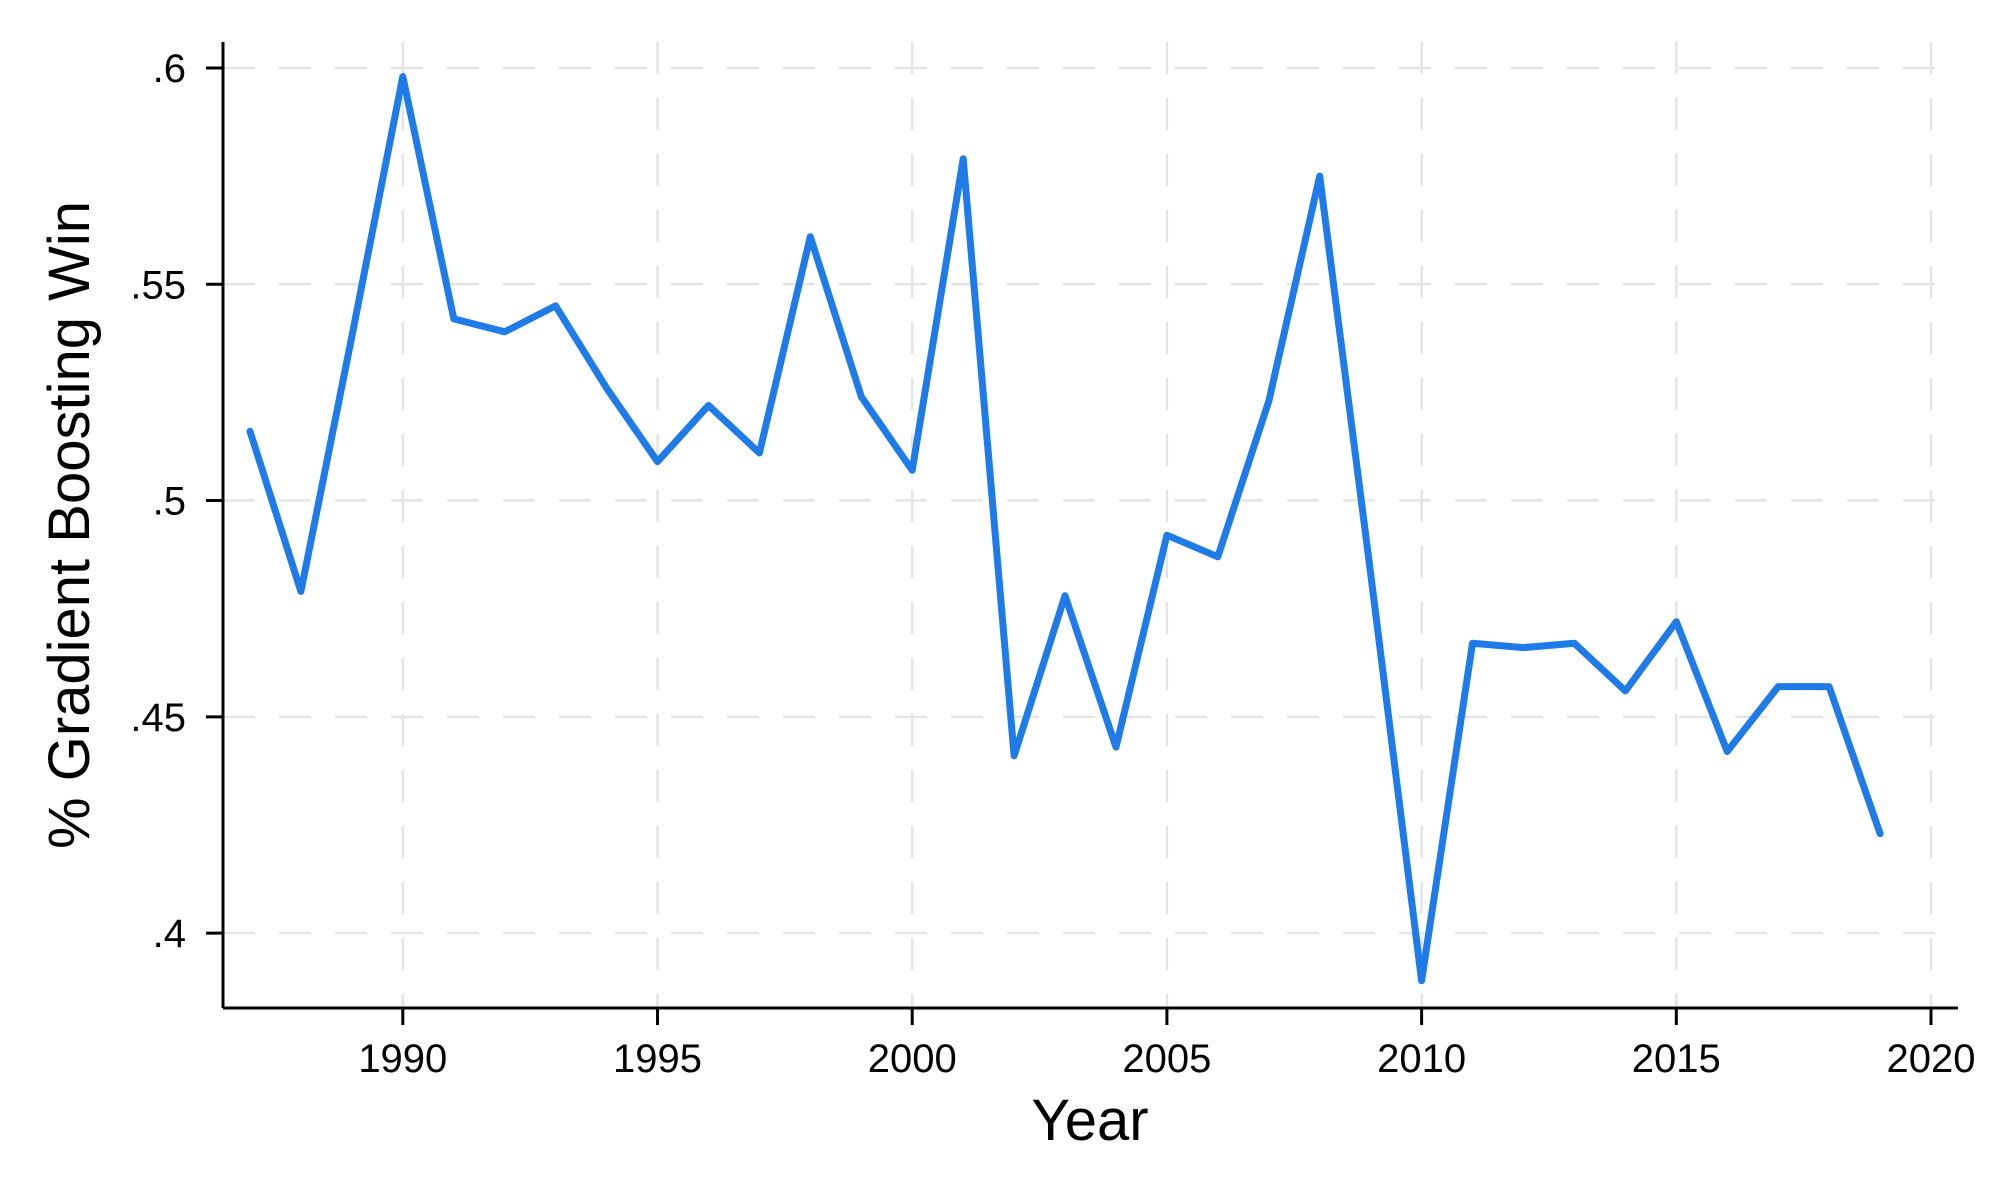 The width and height of the screenshot is (2000, 1200). Describe the element at coordinates (1421, 1059) in the screenshot. I see `x-tick-label: 2010` at that location.